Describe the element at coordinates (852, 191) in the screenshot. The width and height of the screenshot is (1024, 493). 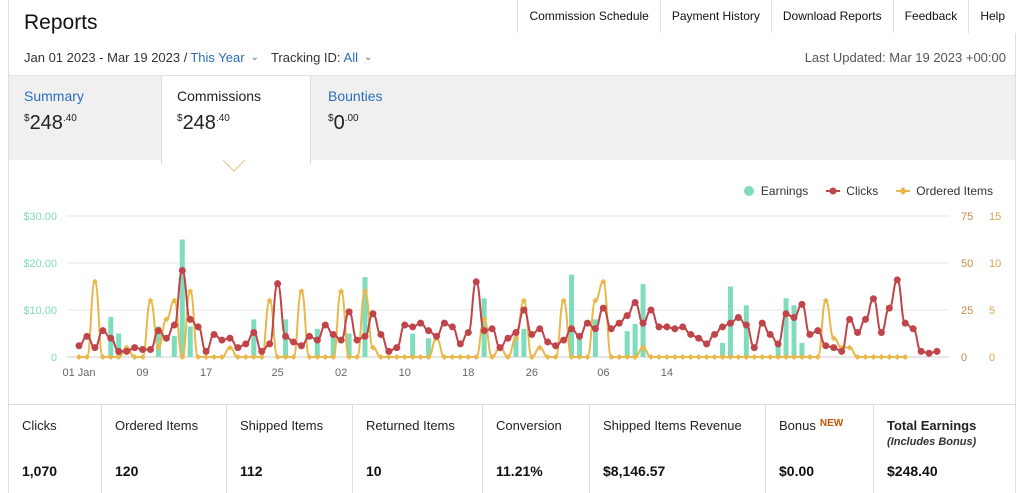
I see `legend-clicks: Clicks` at that location.